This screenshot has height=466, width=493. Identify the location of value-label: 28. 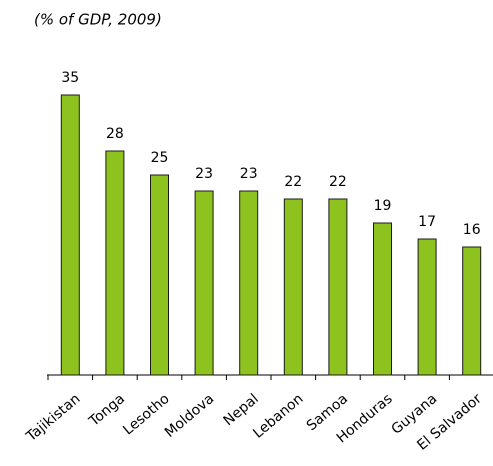
(115, 134).